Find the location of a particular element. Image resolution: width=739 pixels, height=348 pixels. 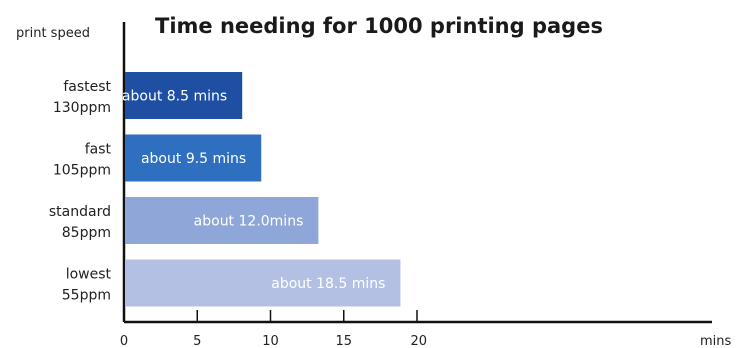

bar-data-label-1: about 9.5 mins is located at coordinates (193, 159).